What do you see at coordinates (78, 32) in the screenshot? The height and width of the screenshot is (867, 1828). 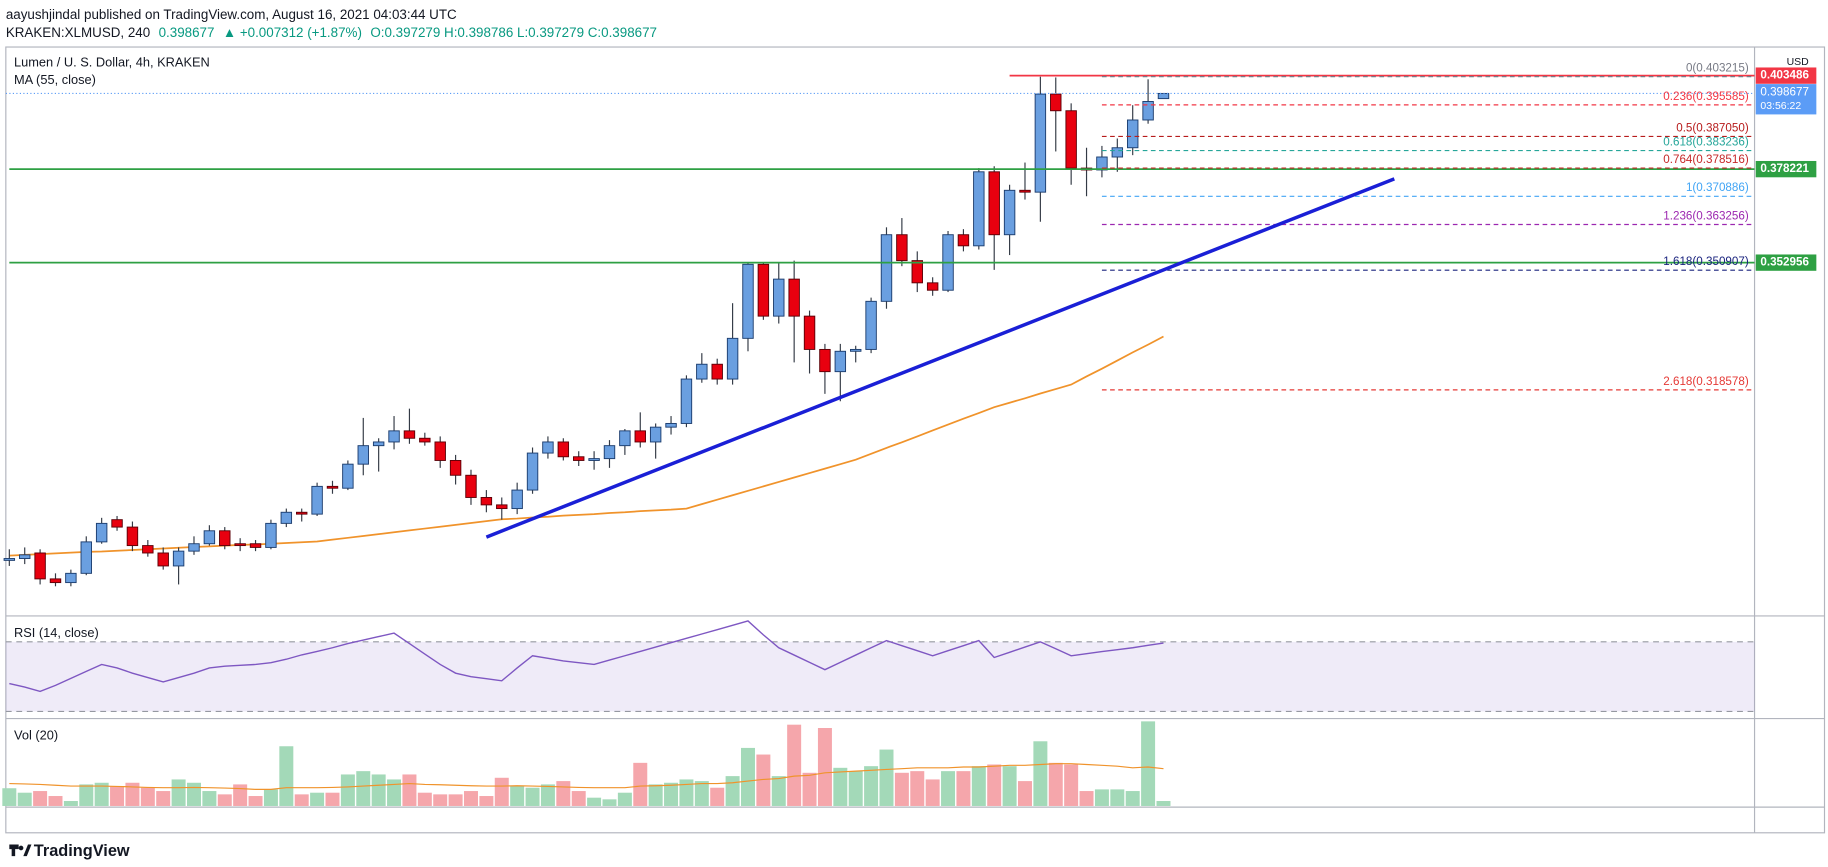 I see `symbol: KRAKEN:XLMUSD, 240` at bounding box center [78, 32].